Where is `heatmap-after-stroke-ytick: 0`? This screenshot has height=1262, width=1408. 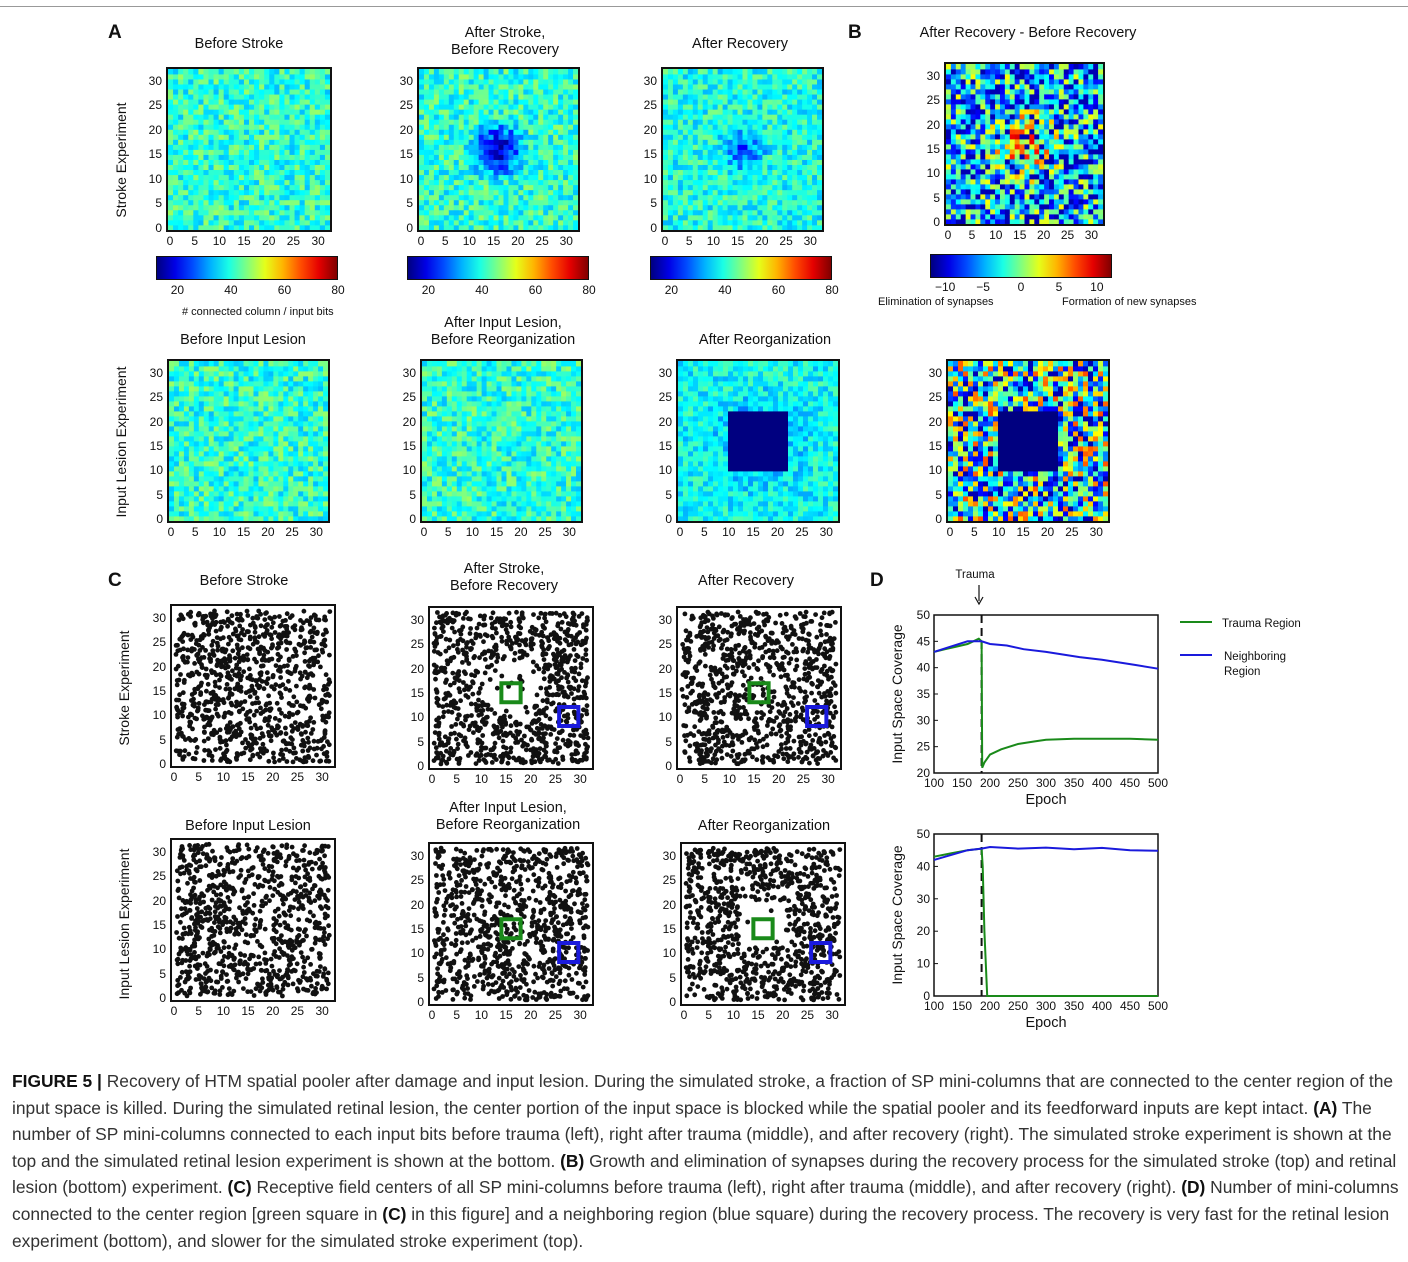
heatmap-after-stroke-ytick: 0 is located at coordinates (409, 228).